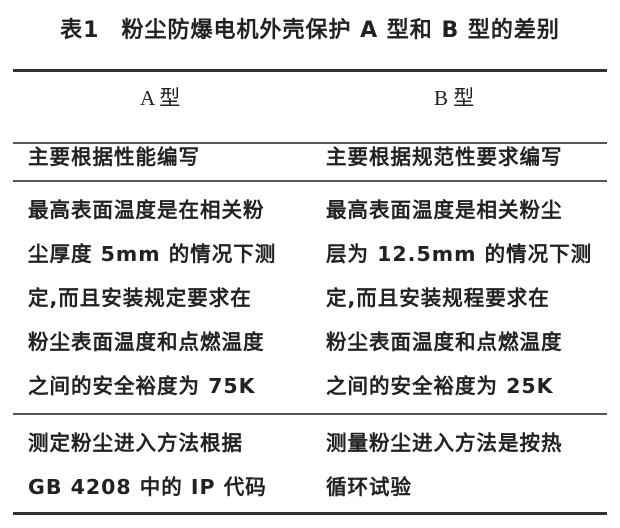  I want to click on row3-a: 测定粉尘进入方法根据 GB 4208 中的 IP 代码, so click(147, 465).